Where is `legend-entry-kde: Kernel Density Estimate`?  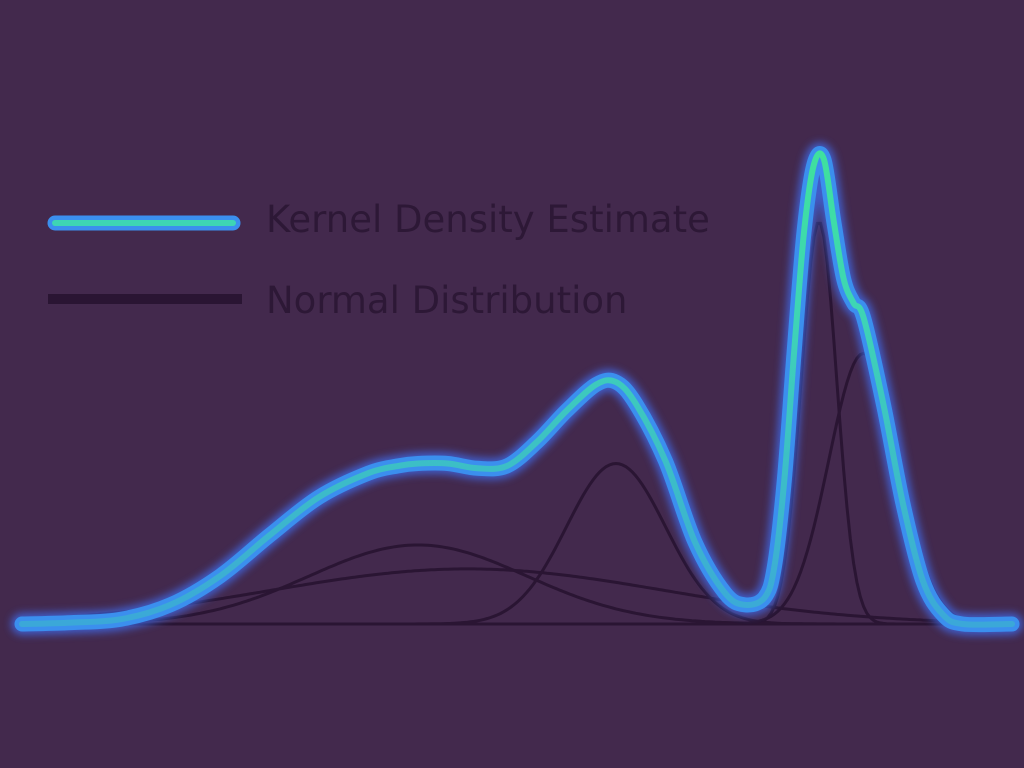 legend-entry-kde: Kernel Density Estimate is located at coordinates (377, 219).